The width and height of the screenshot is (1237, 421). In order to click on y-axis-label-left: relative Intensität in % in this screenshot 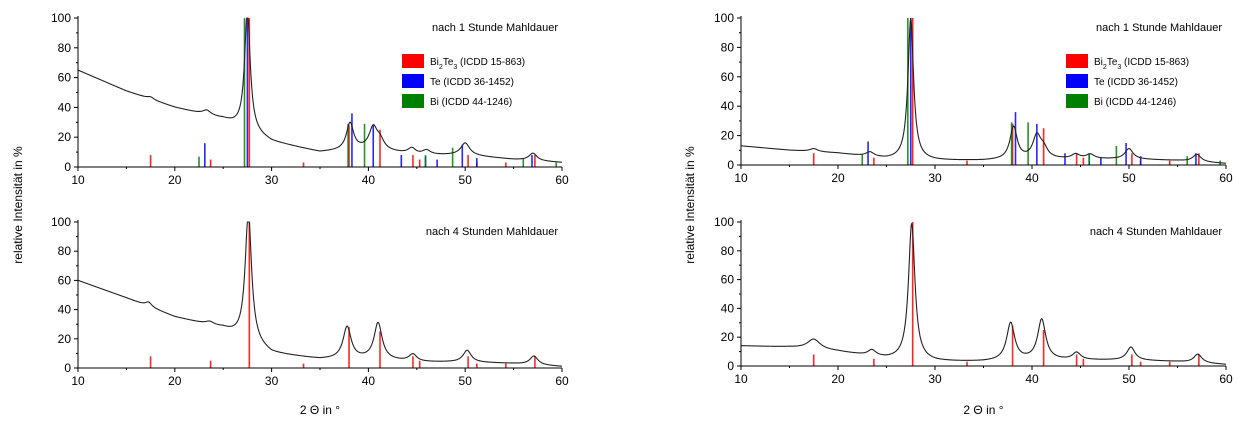, I will do `click(18, 205)`.